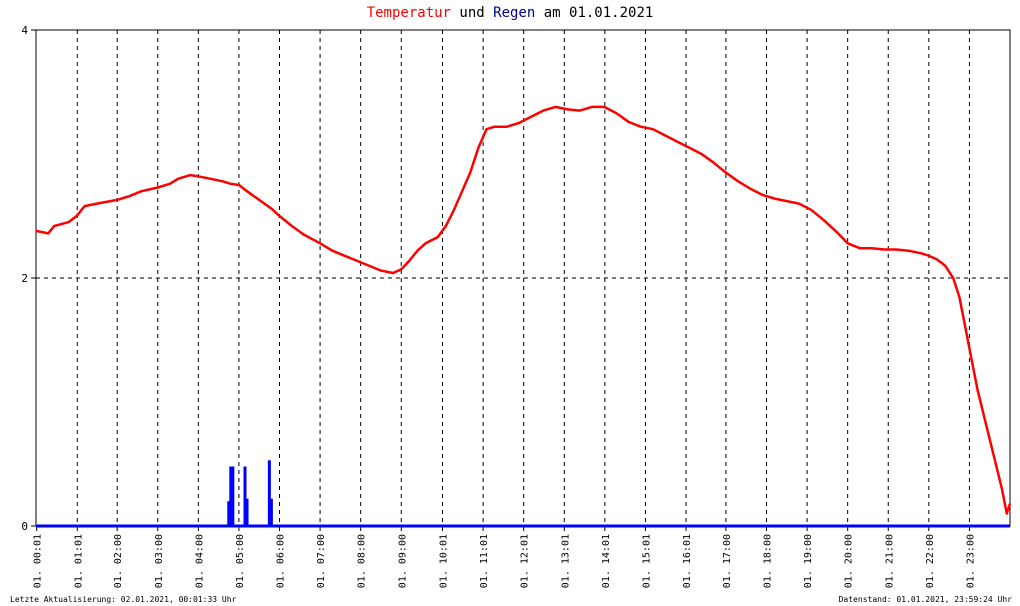 The image size is (1020, 606). What do you see at coordinates (727, 561) in the screenshot?
I see `x-tick-label: 01. 17:00` at bounding box center [727, 561].